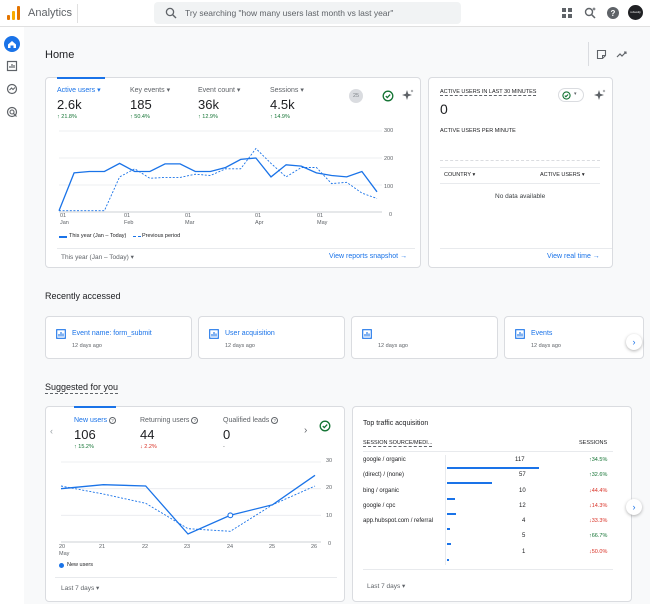 Image resolution: width=650 pixels, height=604 pixels. I want to click on y-tick: 30, so click(329, 461).